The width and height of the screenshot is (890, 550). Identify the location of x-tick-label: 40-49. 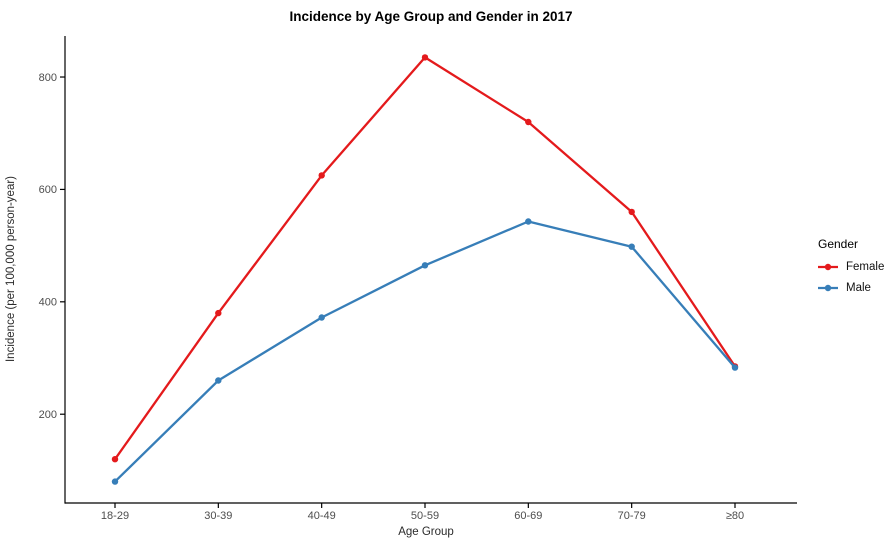
(322, 516).